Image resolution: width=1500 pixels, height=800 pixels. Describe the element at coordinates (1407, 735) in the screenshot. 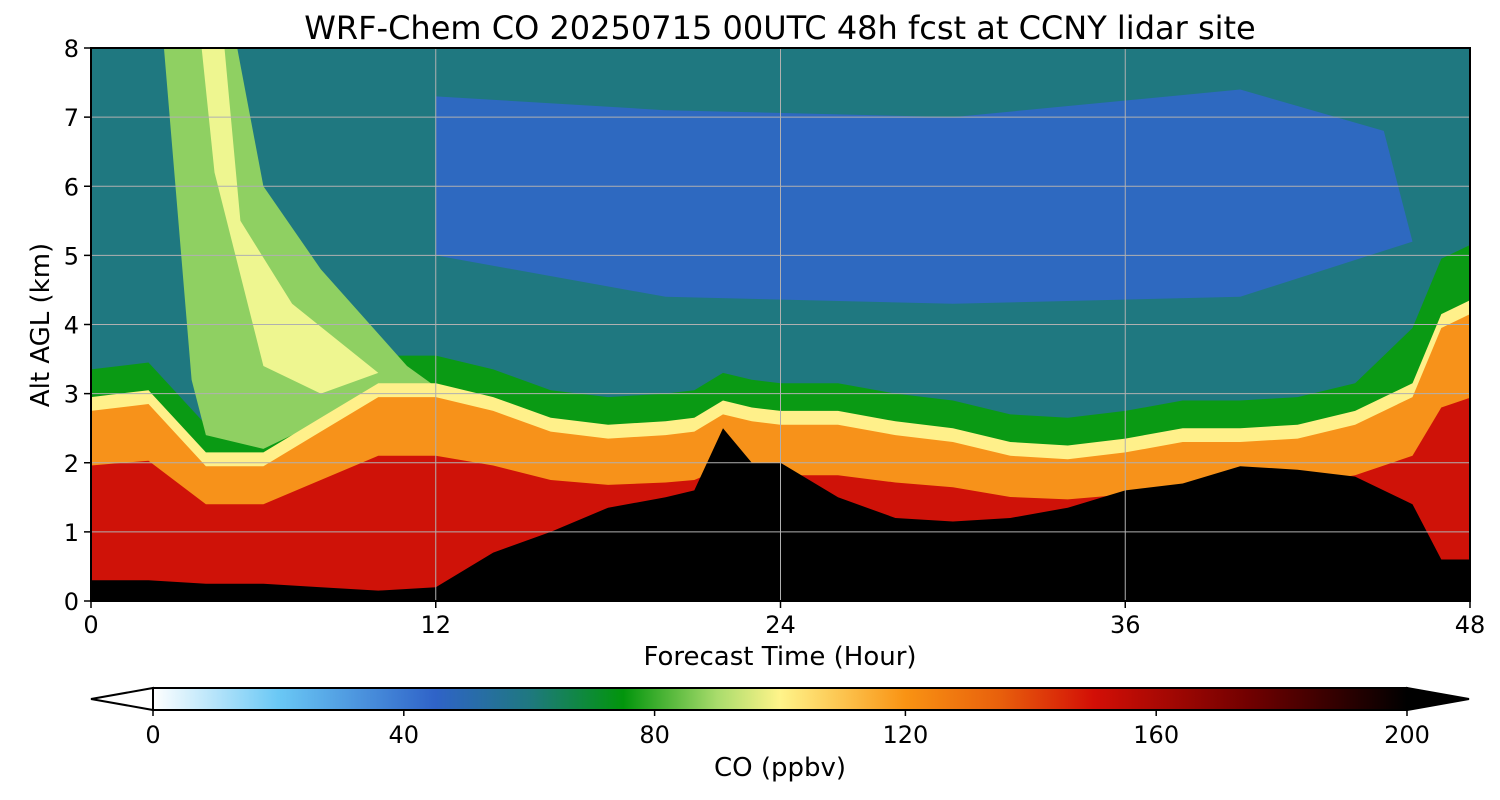

I see `colorbar-tick-label-5: 200` at that location.